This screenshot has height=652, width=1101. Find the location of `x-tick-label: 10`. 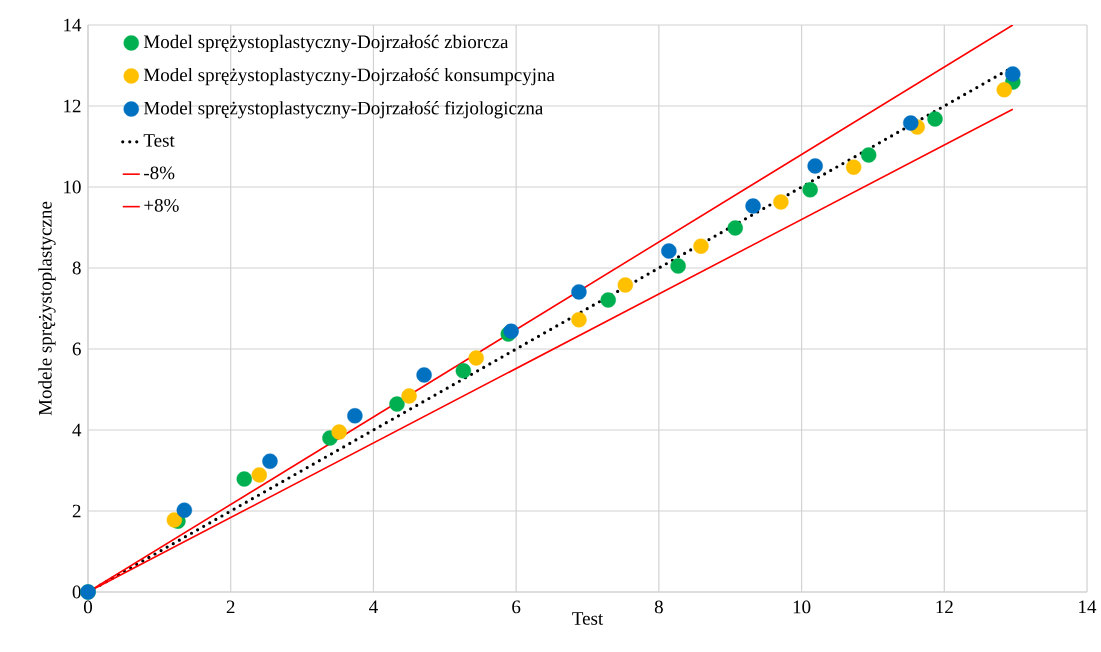

x-tick-label: 10 is located at coordinates (802, 607).